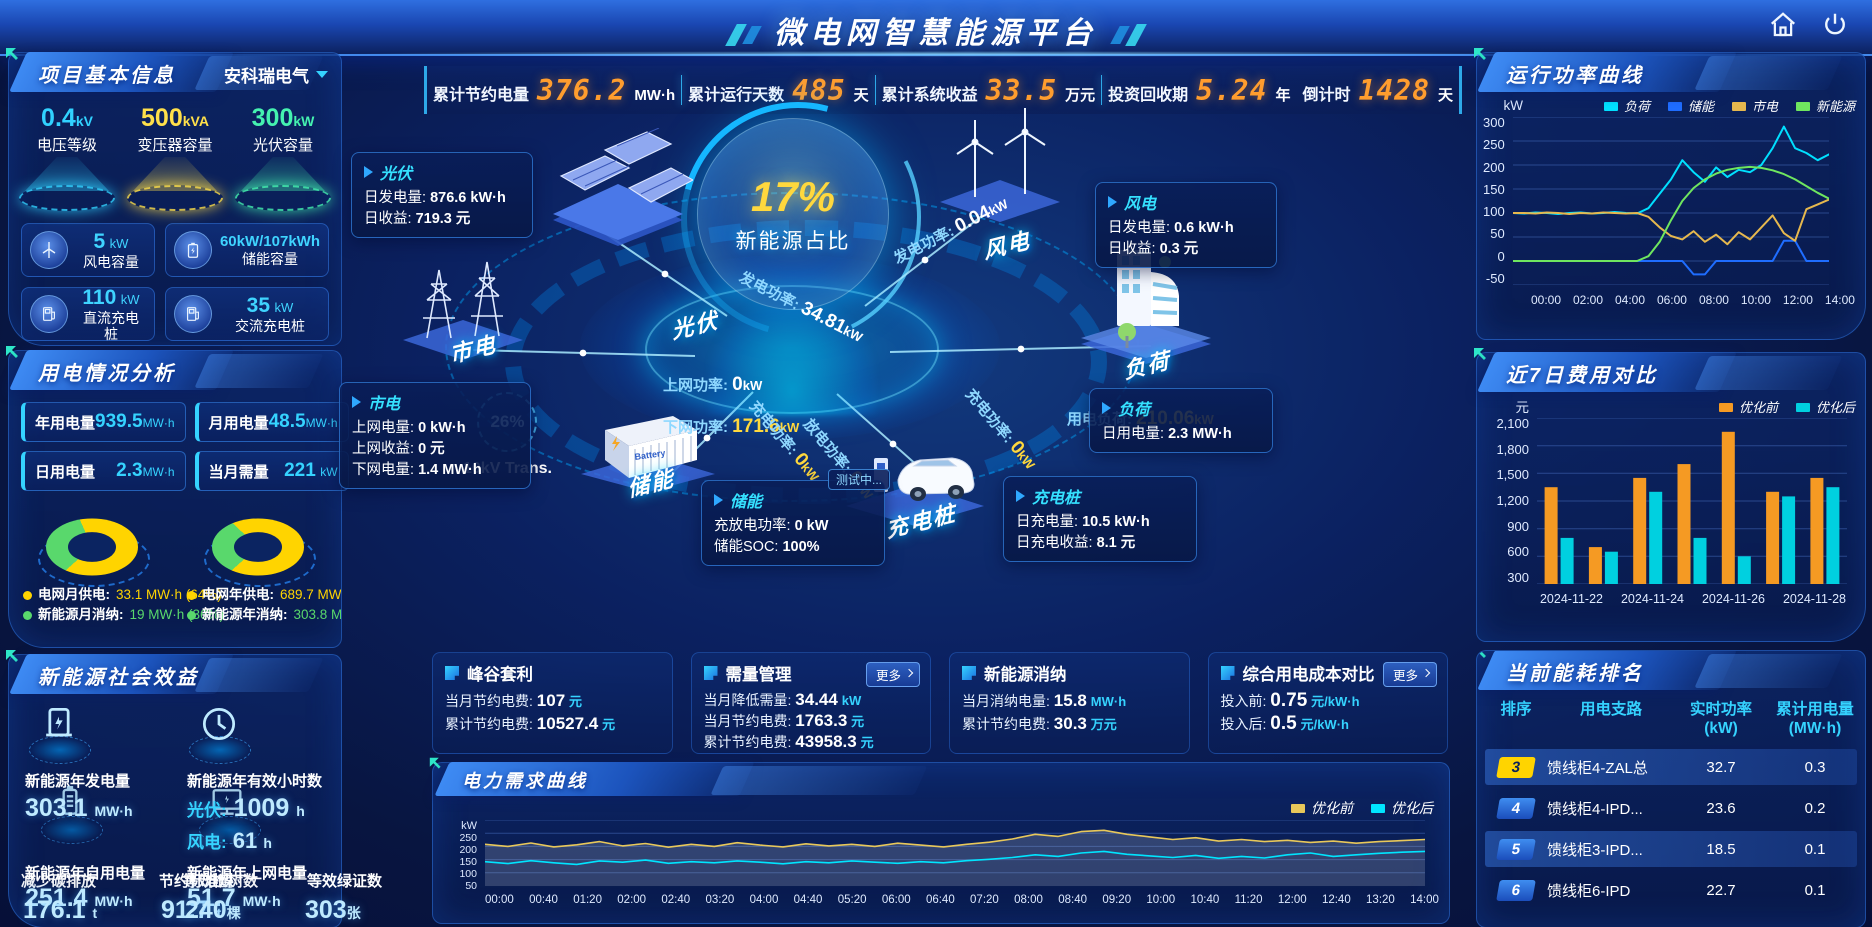 Image resolution: width=1872 pixels, height=927 pixels. I want to click on panel-title: 运行功率曲线, so click(1575, 76).